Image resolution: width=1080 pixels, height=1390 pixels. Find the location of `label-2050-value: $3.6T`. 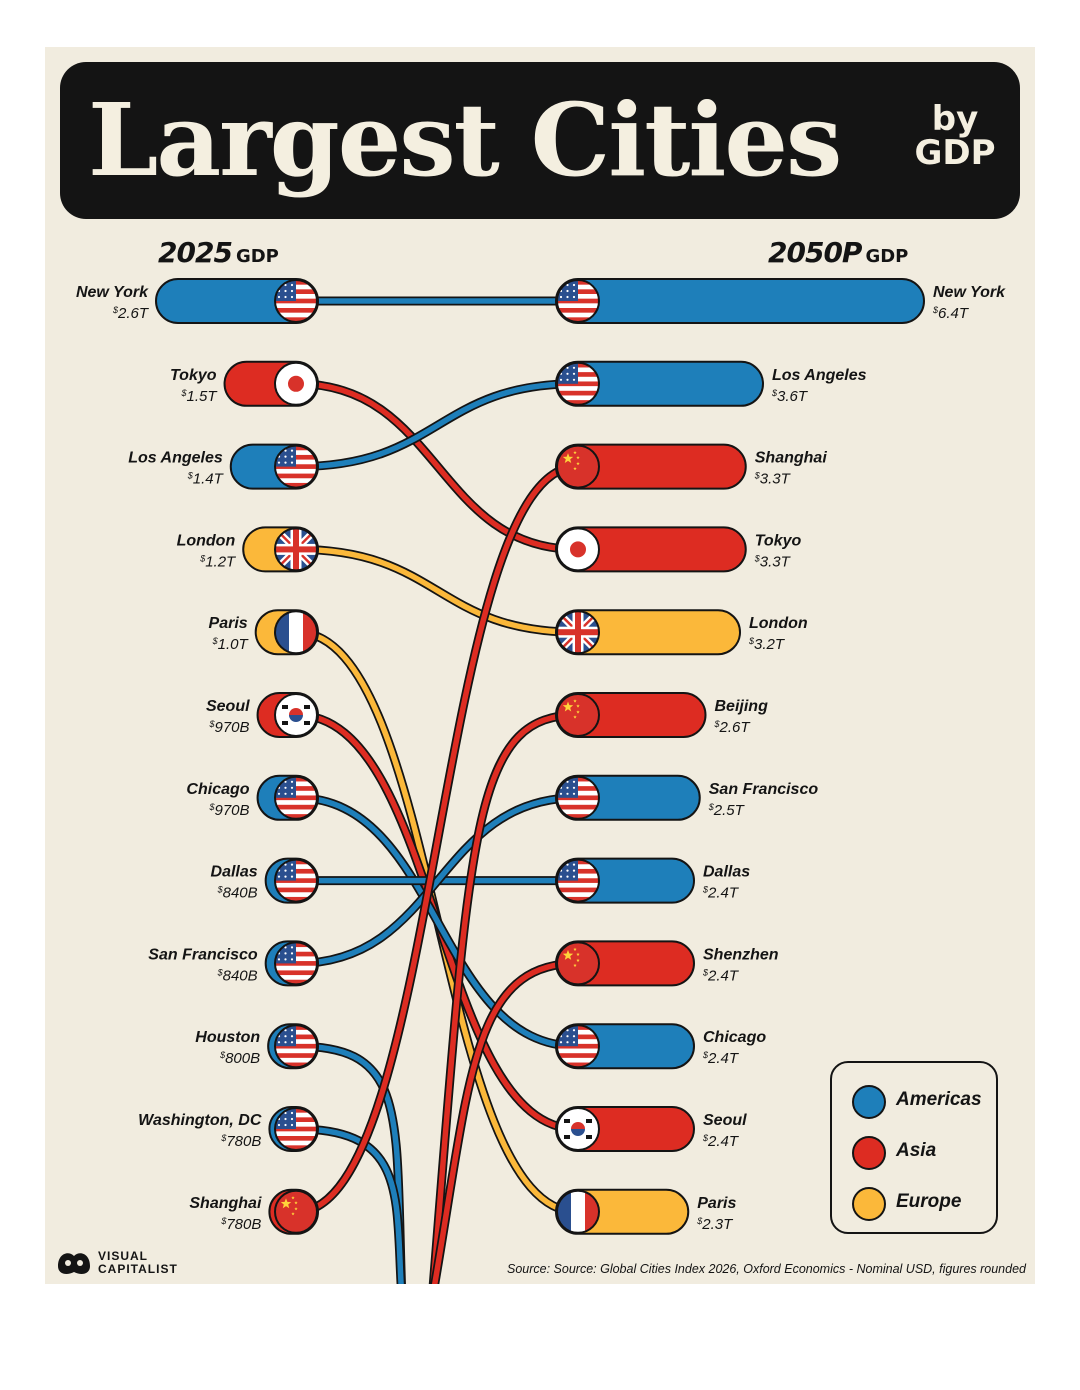

label-2050-value: $3.6T is located at coordinates (790, 396).